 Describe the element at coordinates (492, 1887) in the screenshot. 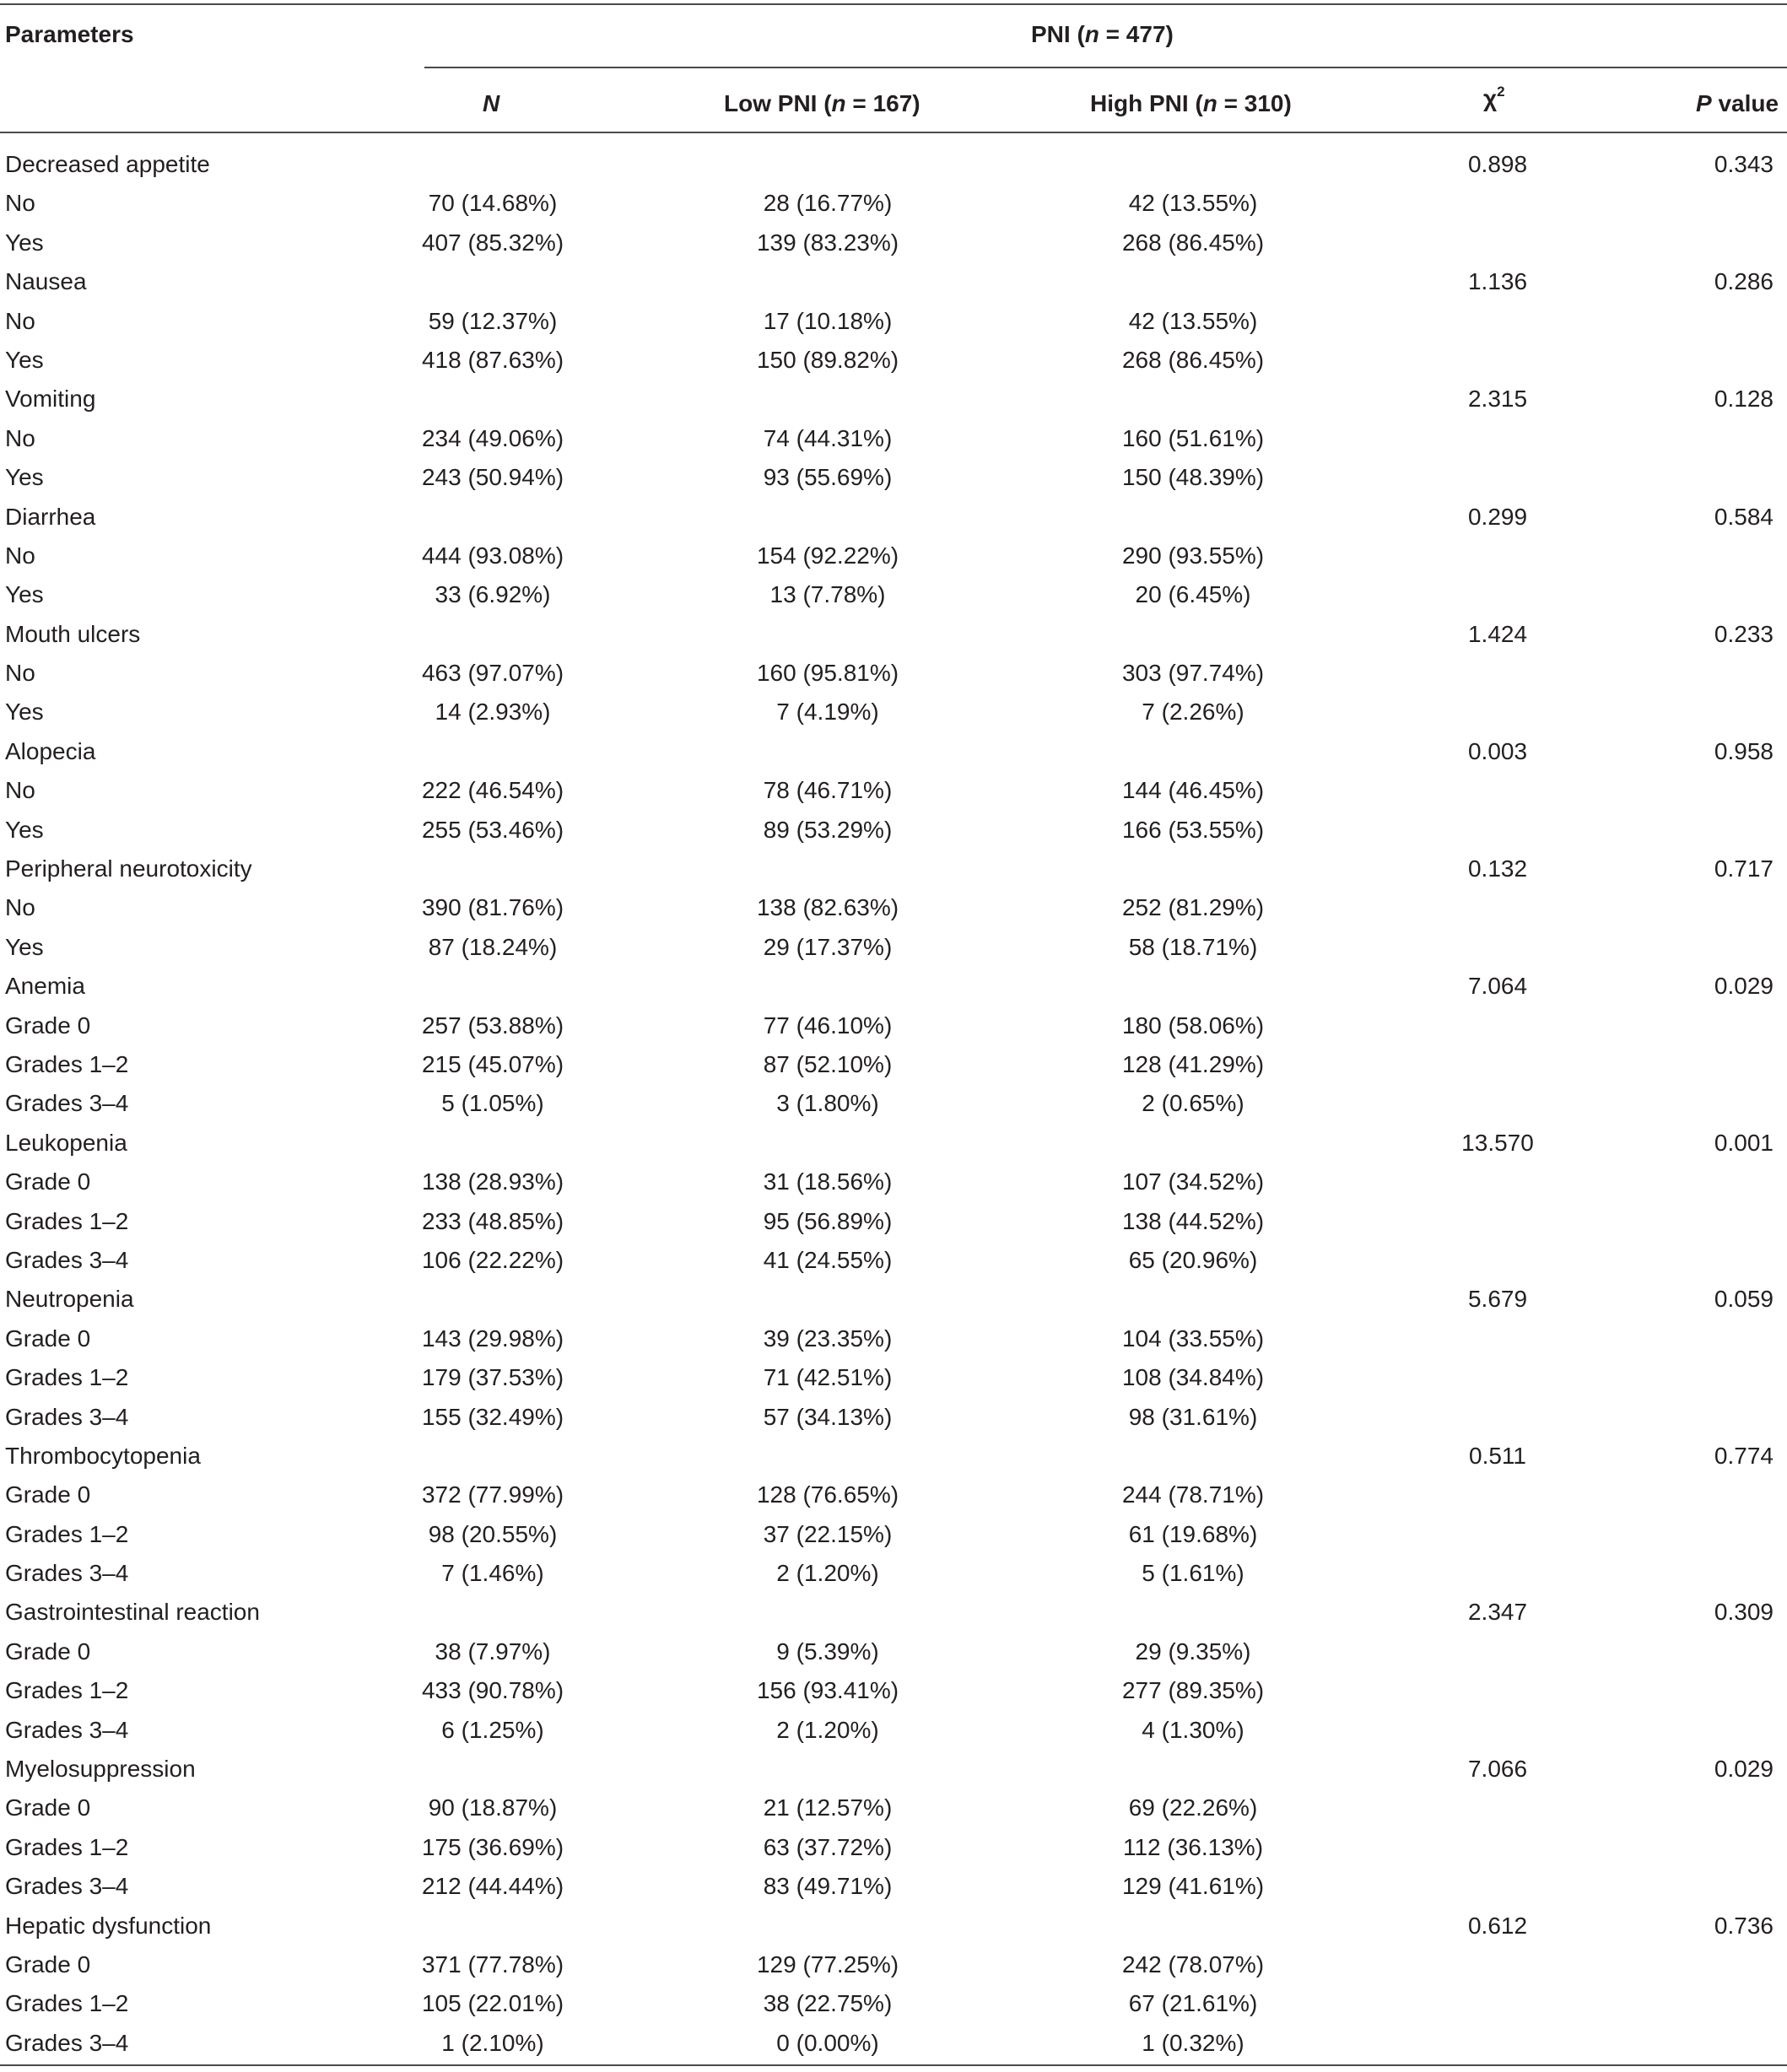

I see `cell-n-text: 212 (44.44%)` at that location.